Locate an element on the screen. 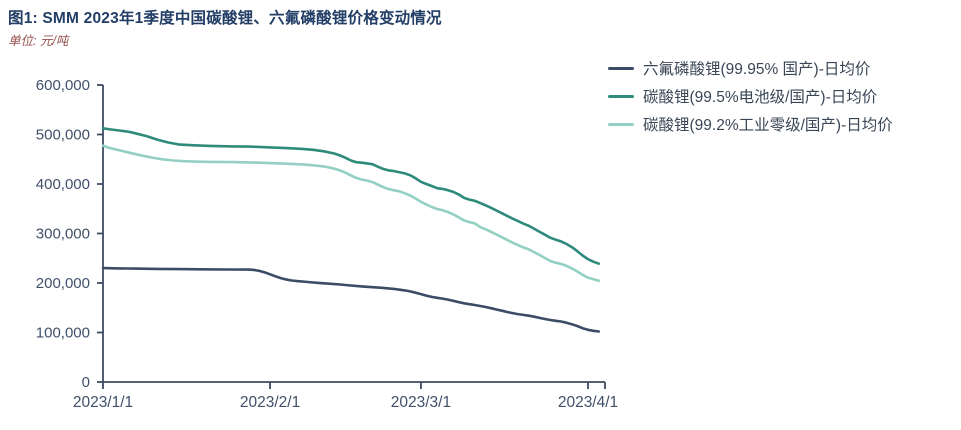 The width and height of the screenshot is (961, 430). legend-item: 六氟磷酸锂(99.95% 国产)-日均价 is located at coordinates (750, 68).